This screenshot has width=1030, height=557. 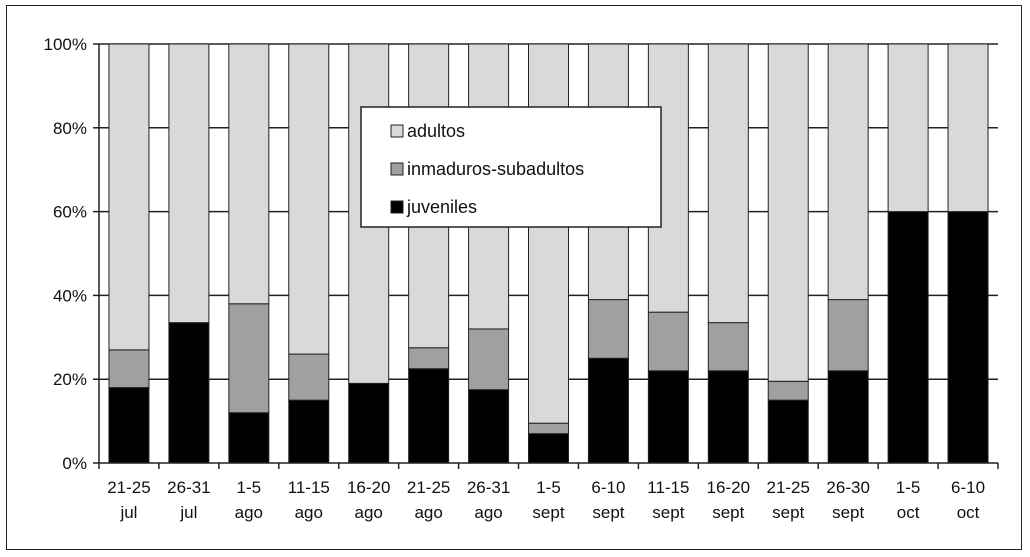 I want to click on legend-swatch-juveniles, so click(x=397, y=207).